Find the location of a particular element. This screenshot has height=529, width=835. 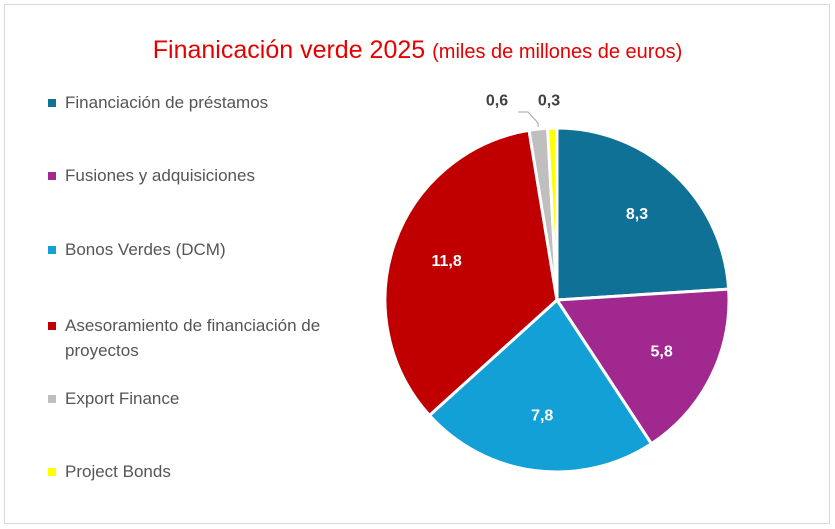

legend-label-prestamos: Financiación de préstamos is located at coordinates (167, 102).